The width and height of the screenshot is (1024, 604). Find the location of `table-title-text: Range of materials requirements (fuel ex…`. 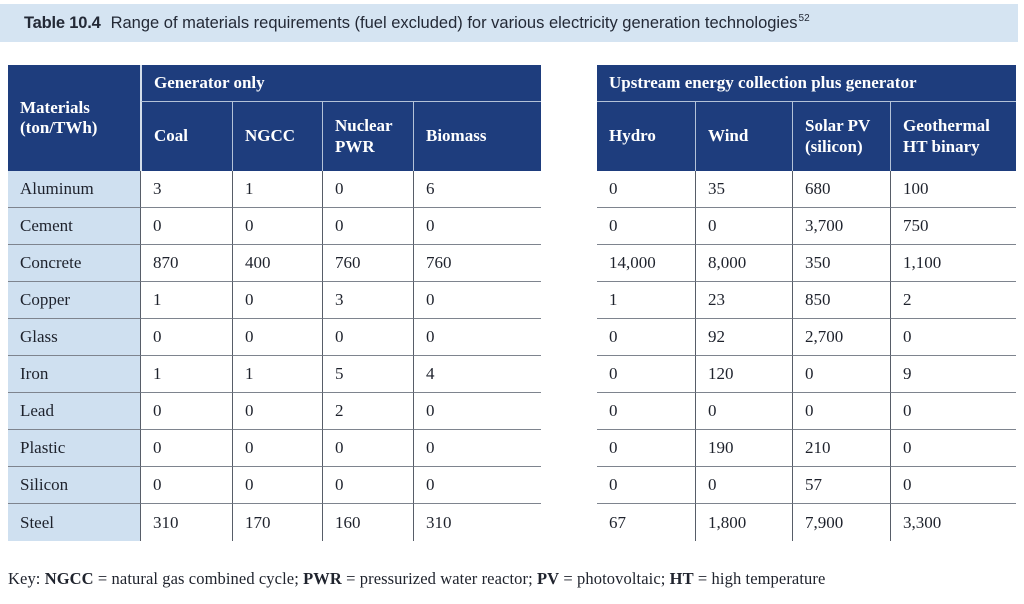

table-title-text: Range of materials requirements (fuel ex… is located at coordinates (460, 23).